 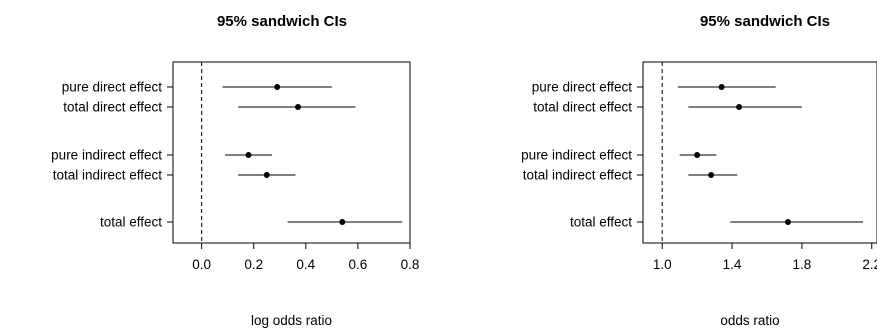 What do you see at coordinates (662, 264) in the screenshot?
I see `x-tick-label: 1.0` at bounding box center [662, 264].